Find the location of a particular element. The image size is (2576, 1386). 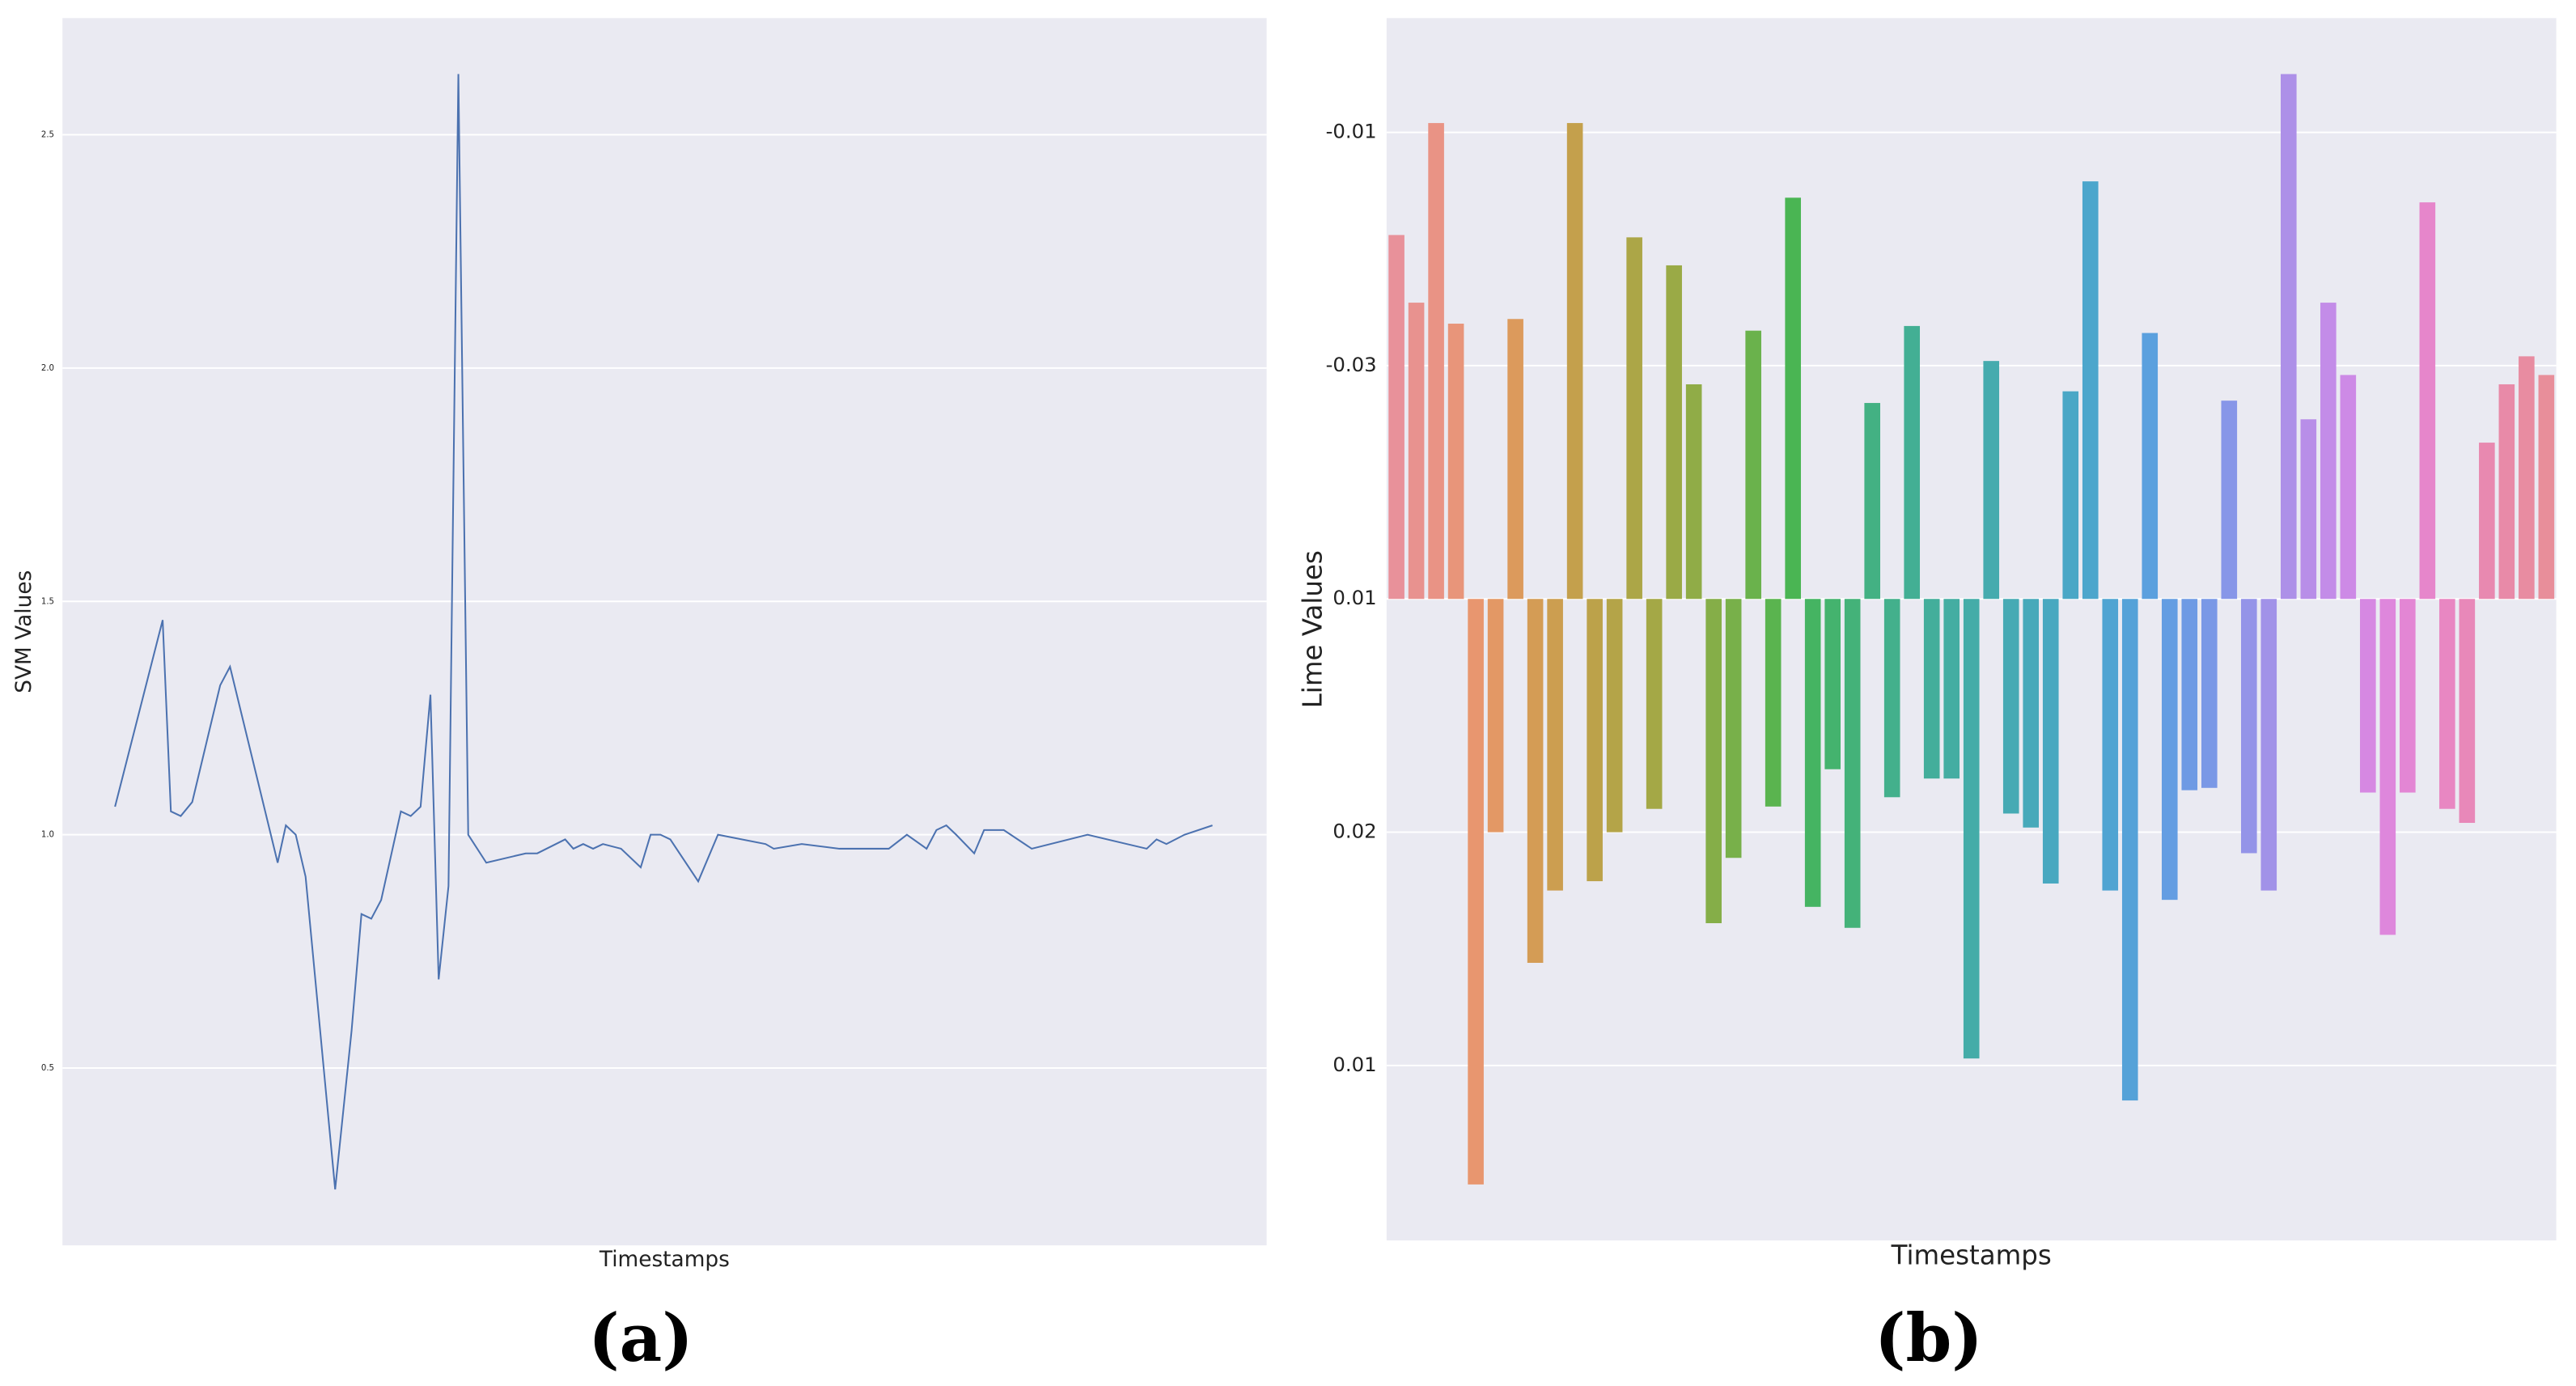

y-tick-label: 0.5 is located at coordinates (47, 1068).